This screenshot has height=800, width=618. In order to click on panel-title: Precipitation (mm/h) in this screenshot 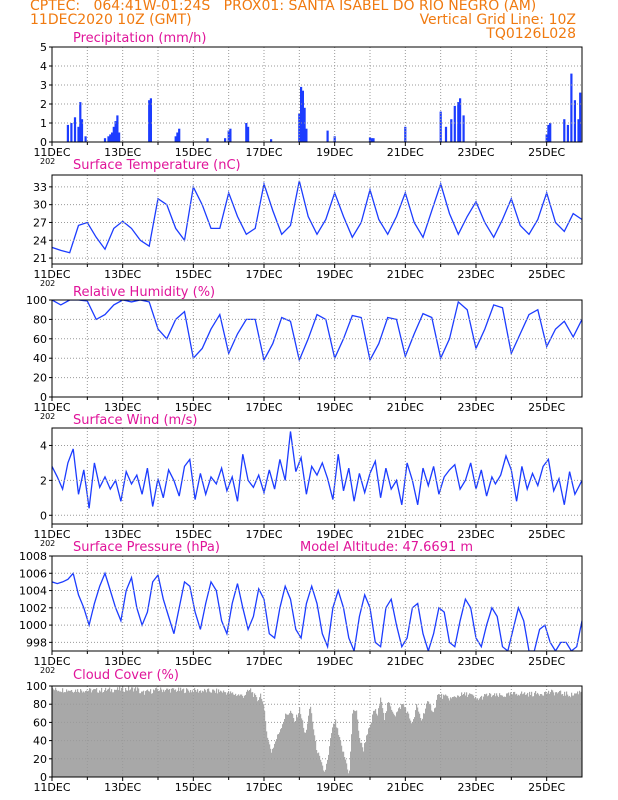, I will do `click(139, 38)`.